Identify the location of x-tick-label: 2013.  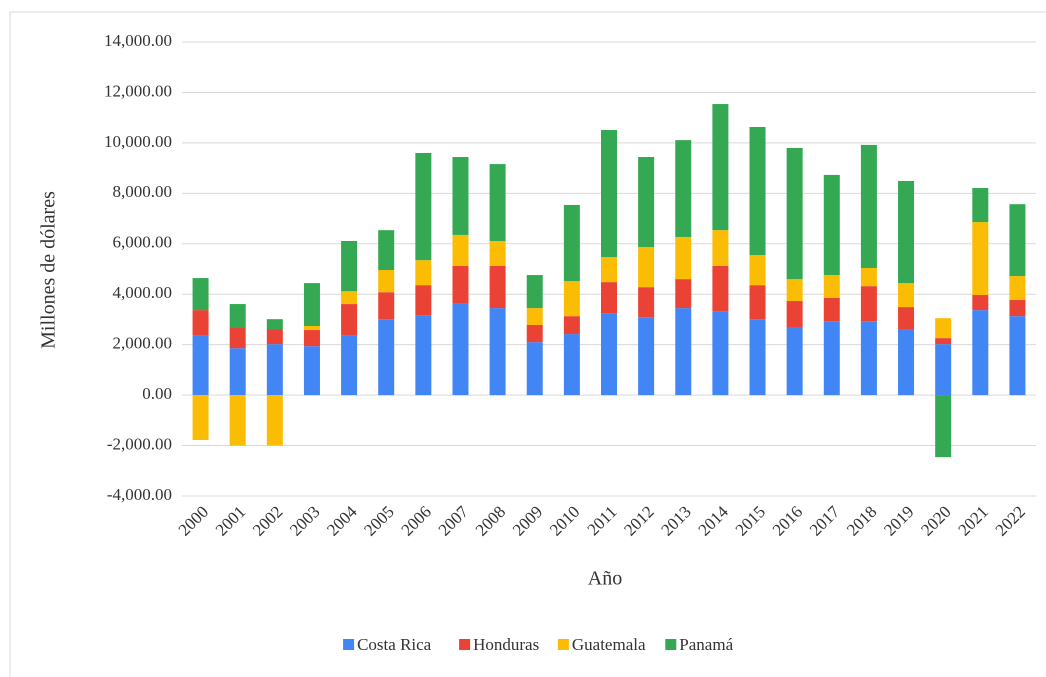
(675, 520).